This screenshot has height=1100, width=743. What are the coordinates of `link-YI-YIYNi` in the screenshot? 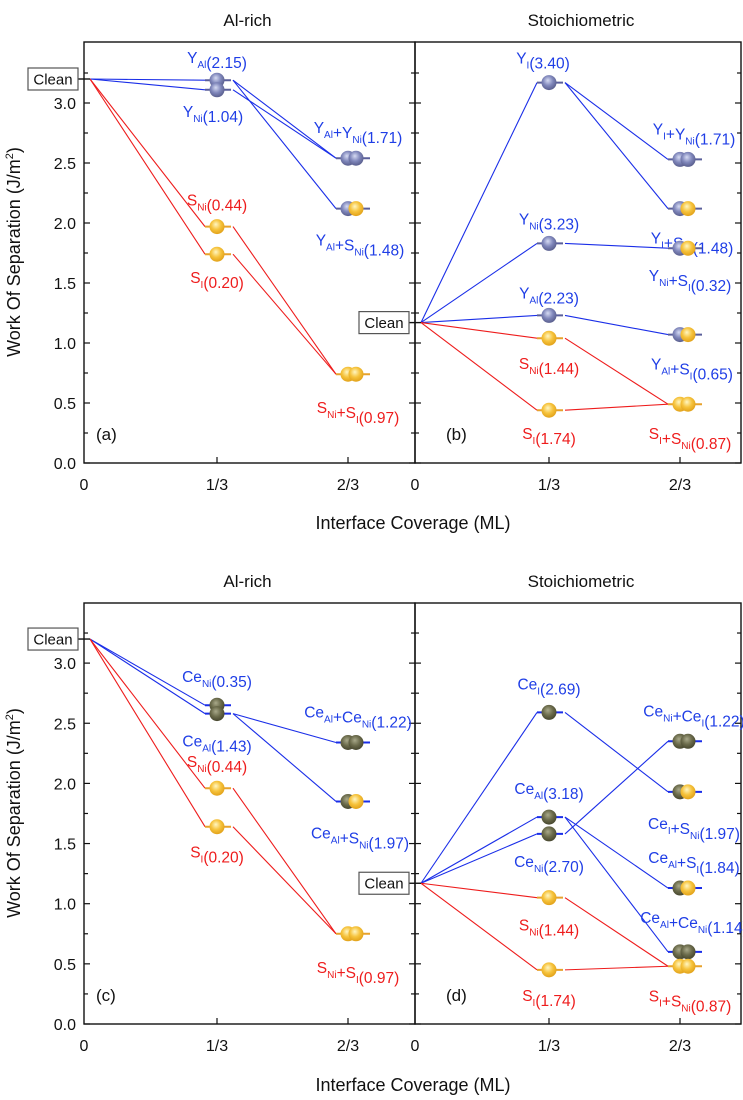 It's located at (616, 121).